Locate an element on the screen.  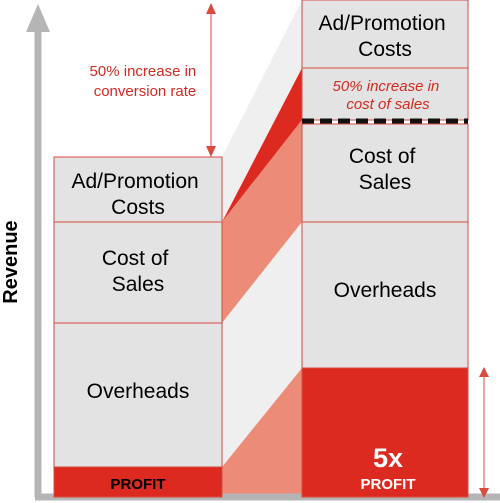
y-axis-arrow-icon is located at coordinates (38, 18).